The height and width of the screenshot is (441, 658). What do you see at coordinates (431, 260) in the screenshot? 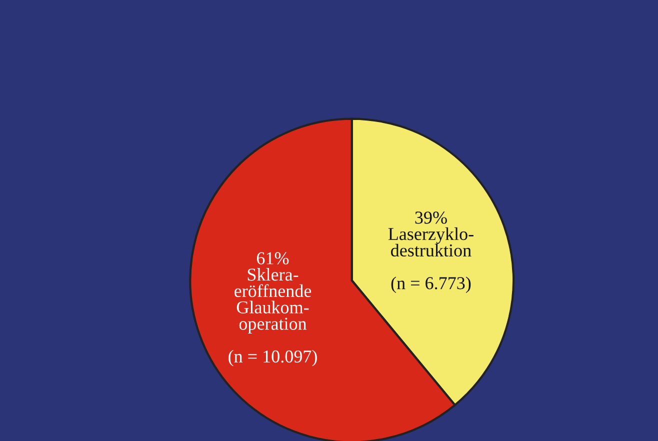
I see `slice-label: Laserzyklo- destruktion (n = 6.773)` at bounding box center [431, 260].